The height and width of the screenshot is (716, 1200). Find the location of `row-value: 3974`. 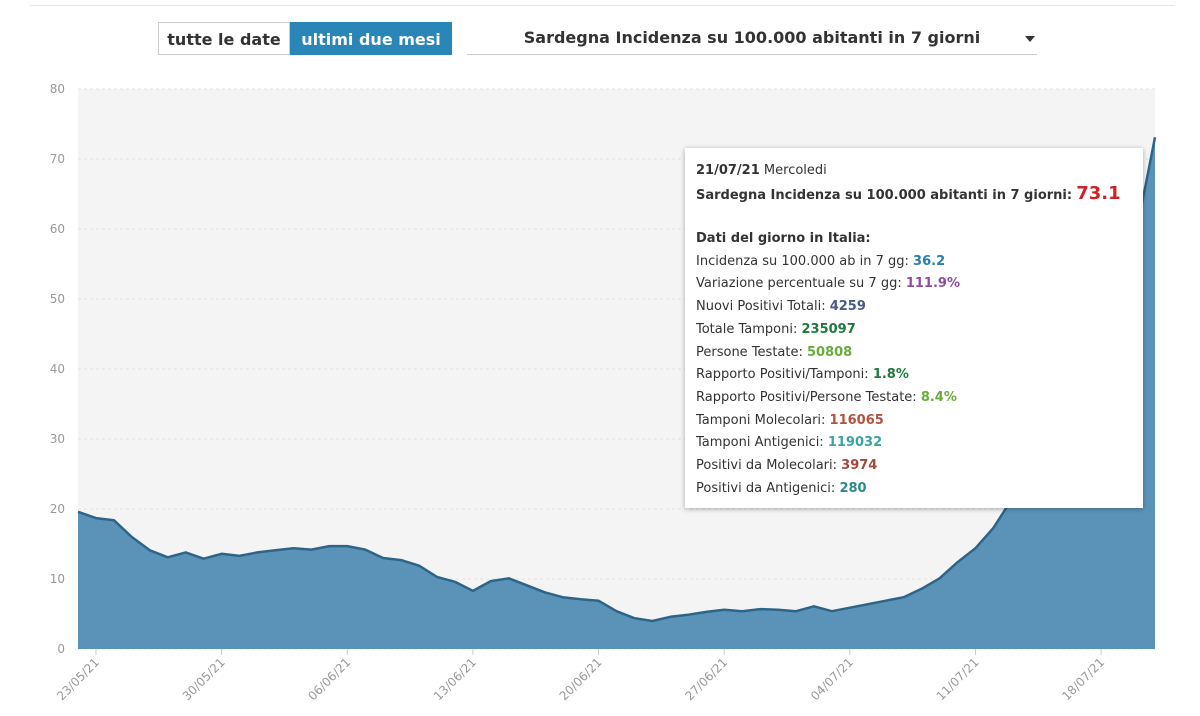

row-value: 3974 is located at coordinates (859, 465).